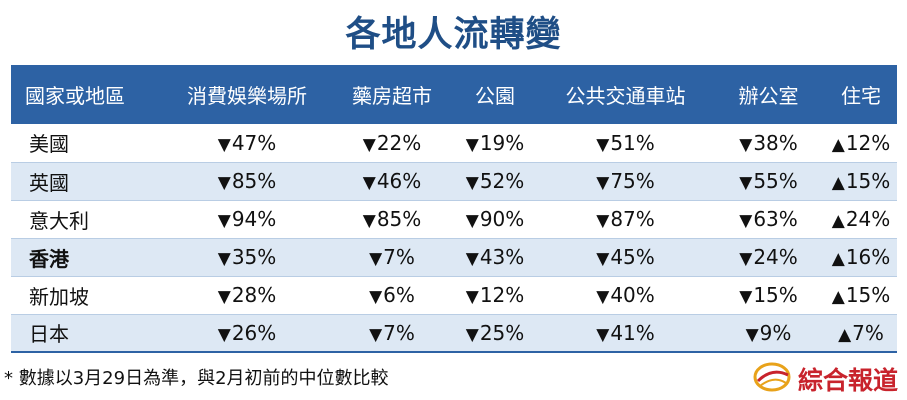 This screenshot has height=400, width=907. I want to click on cell-value: 55%, so click(775, 181).